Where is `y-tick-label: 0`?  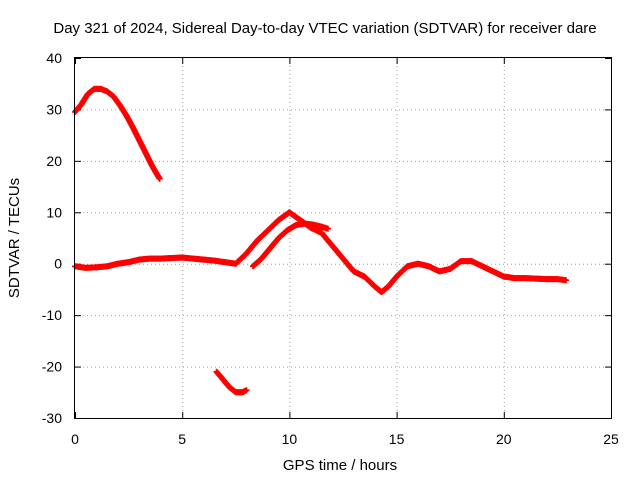
y-tick-label: 0 is located at coordinates (58, 264).